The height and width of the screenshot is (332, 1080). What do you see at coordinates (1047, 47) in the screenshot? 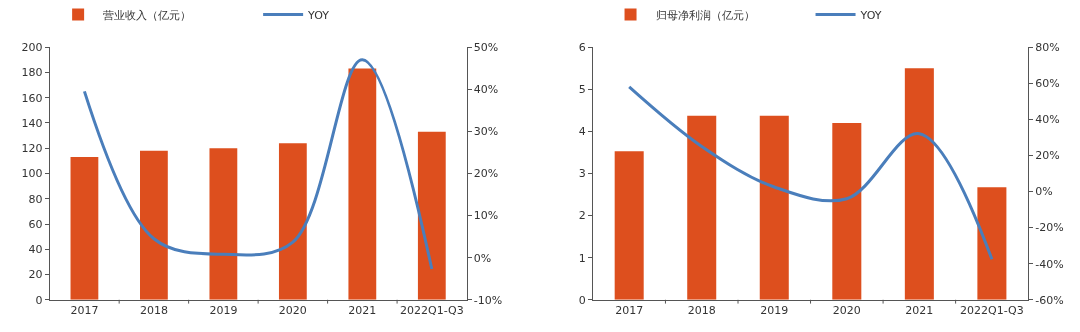
I see `y2-tick-label: 80%` at bounding box center [1047, 47].